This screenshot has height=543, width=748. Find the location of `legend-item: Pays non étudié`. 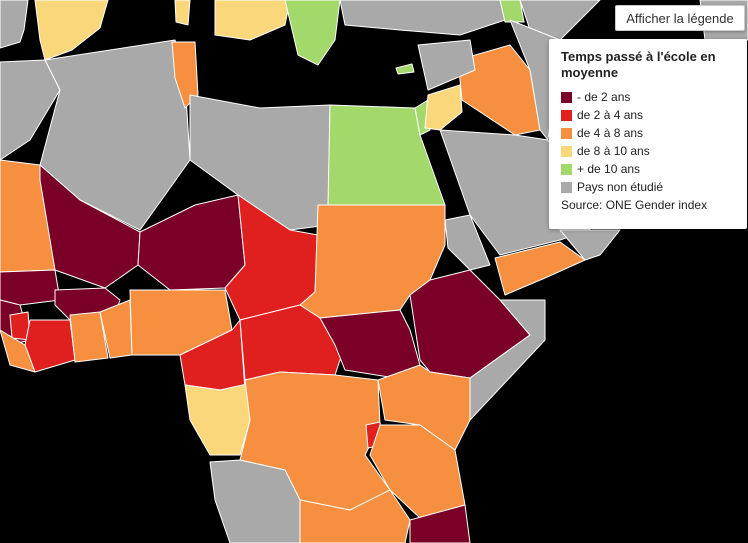

legend-item: Pays non étudié is located at coordinates (648, 187).